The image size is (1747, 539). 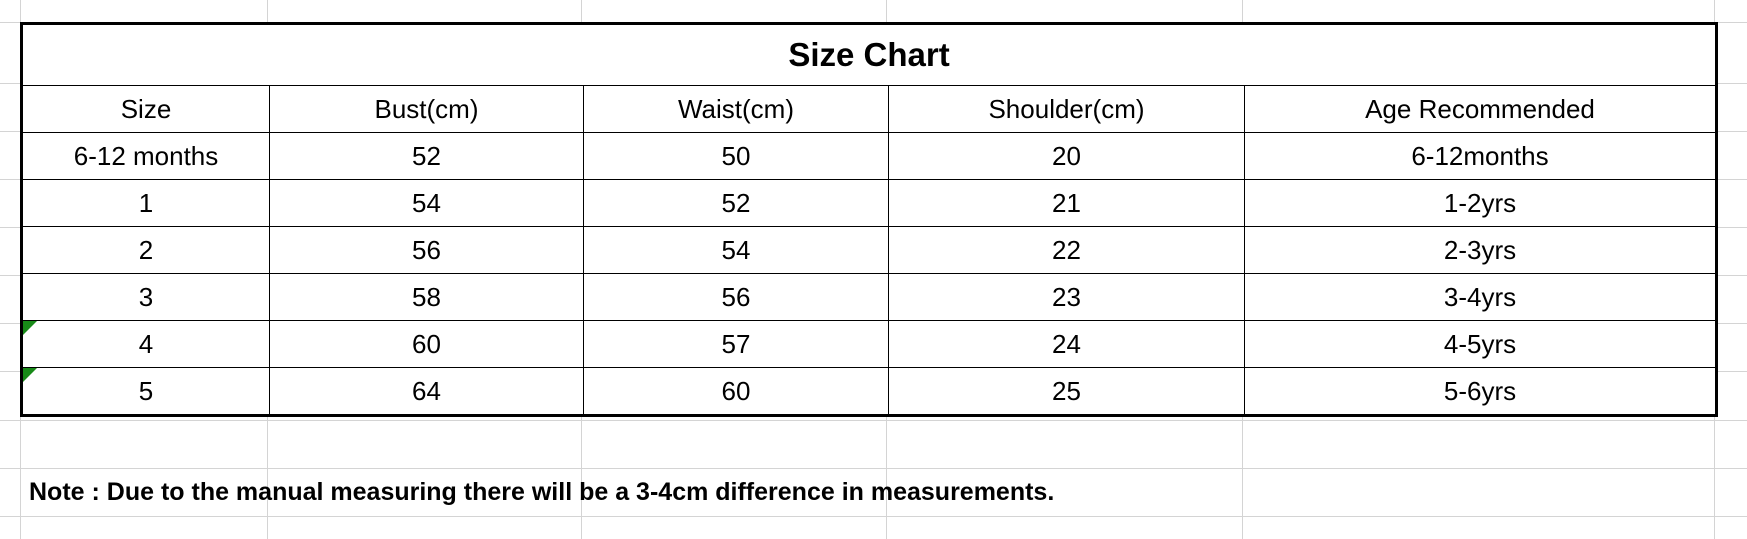 I want to click on table-row: 1 54 52 21 1-2yrs, so click(x=869, y=203).